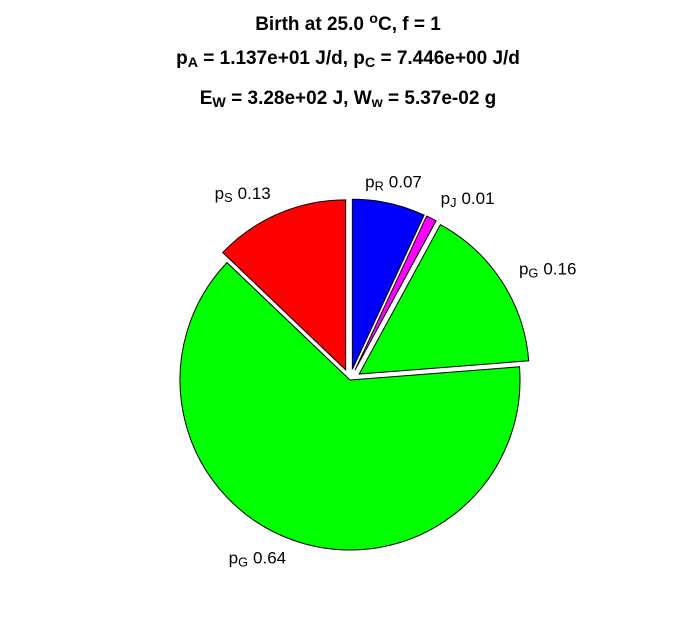 This screenshot has height=618, width=696. Describe the element at coordinates (269, 558) in the screenshot. I see `slice-value: 0.64` at that location.